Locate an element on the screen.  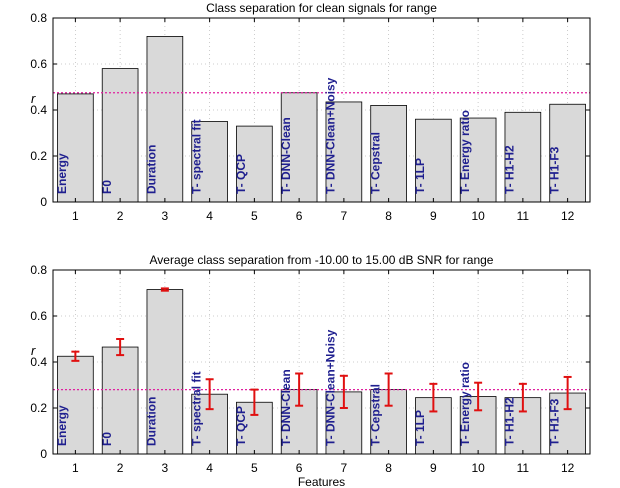
x-axis-label: Features is located at coordinates (321, 481).